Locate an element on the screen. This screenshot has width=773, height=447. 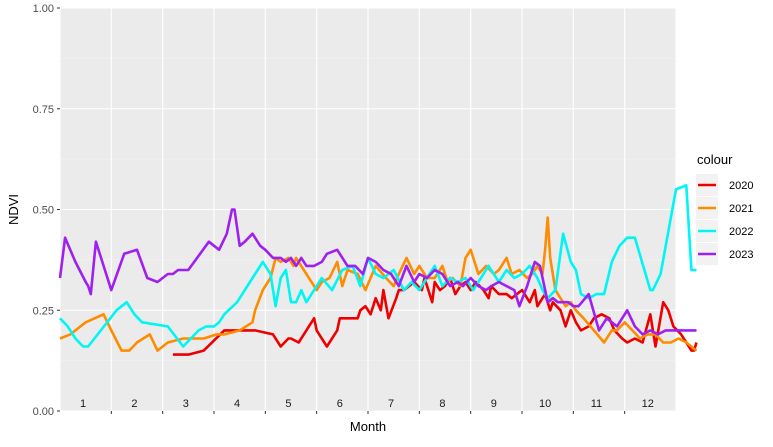
legend-title: colour is located at coordinates (715, 159).